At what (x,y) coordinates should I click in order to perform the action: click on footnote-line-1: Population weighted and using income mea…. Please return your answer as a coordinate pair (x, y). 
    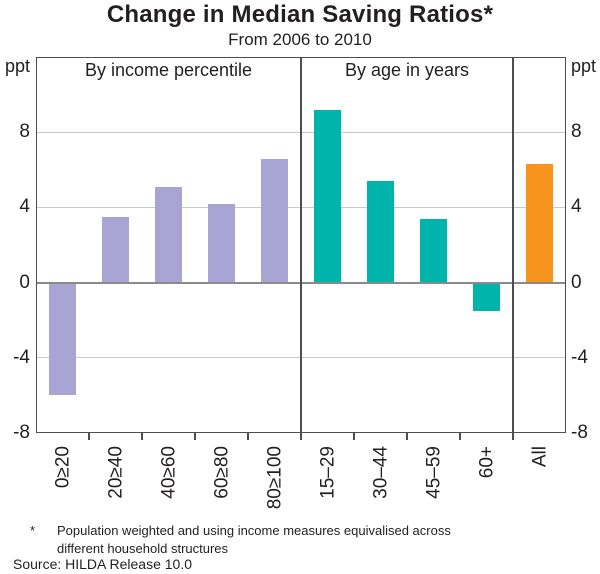
    Looking at the image, I should click on (254, 530).